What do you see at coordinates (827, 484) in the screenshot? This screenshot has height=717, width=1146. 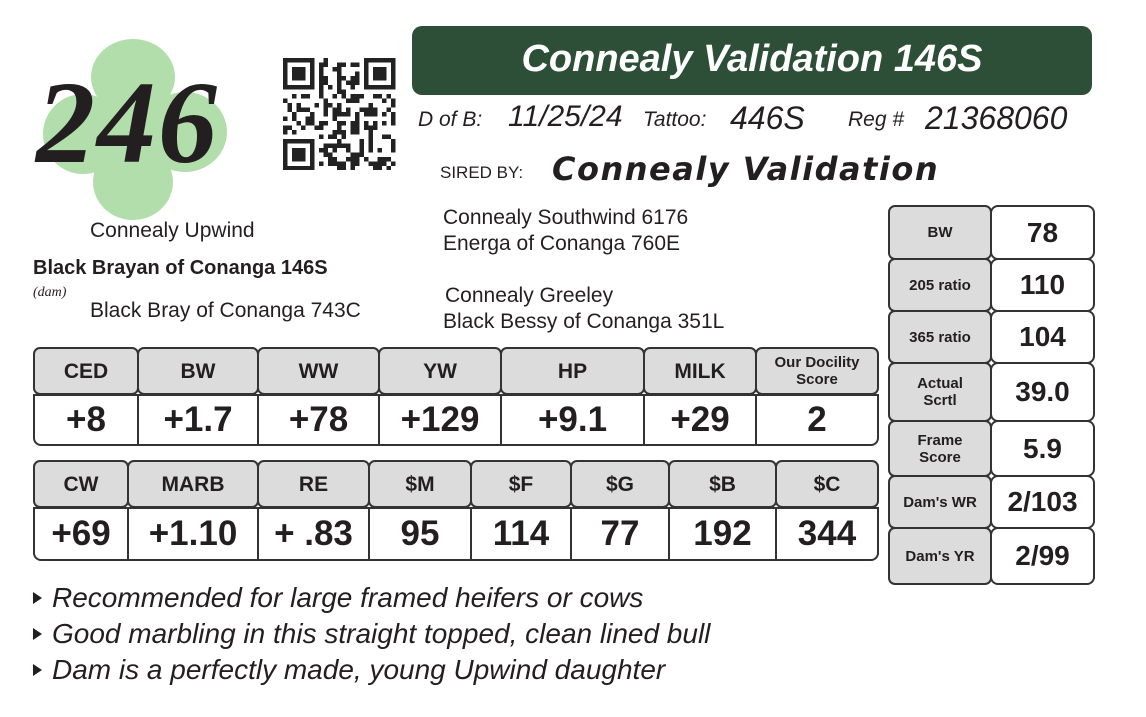 I see `column-header: $C` at bounding box center [827, 484].